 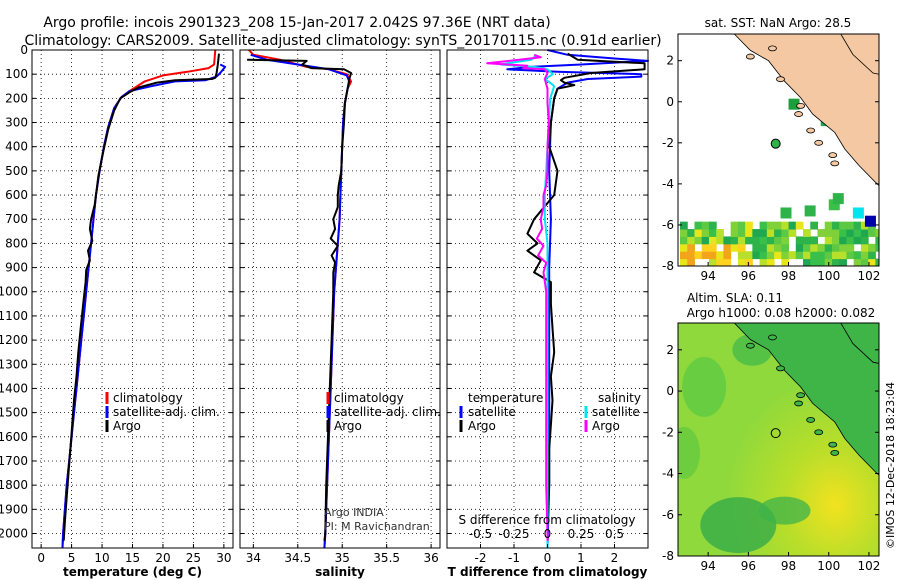 I want to click on legend-argo-label: Argo, so click(x=127, y=426).